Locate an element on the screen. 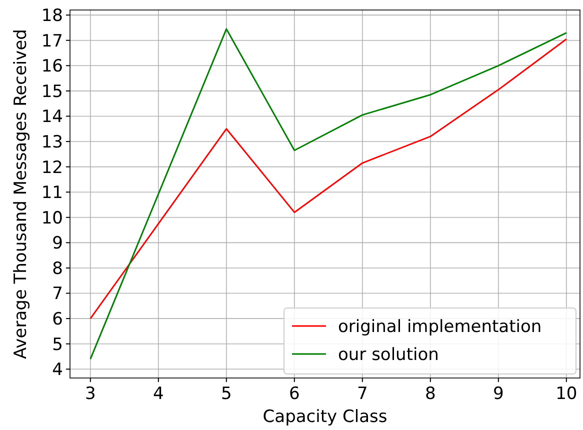  y-tick-label: 5 is located at coordinates (57, 344).